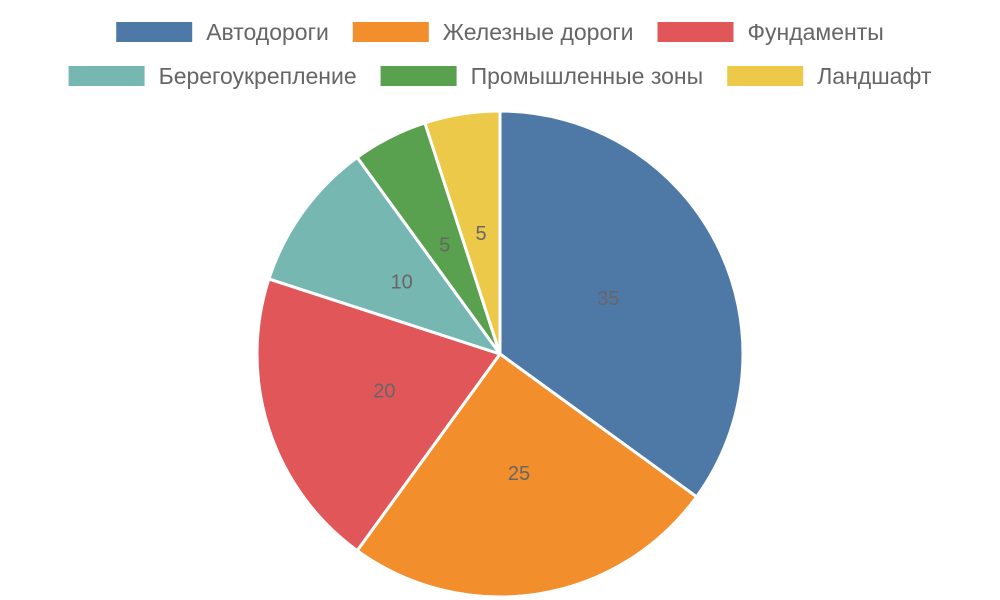 This screenshot has width=1000, height=600. What do you see at coordinates (480, 234) in the screenshot?
I see `slice-label-6: 5` at bounding box center [480, 234].